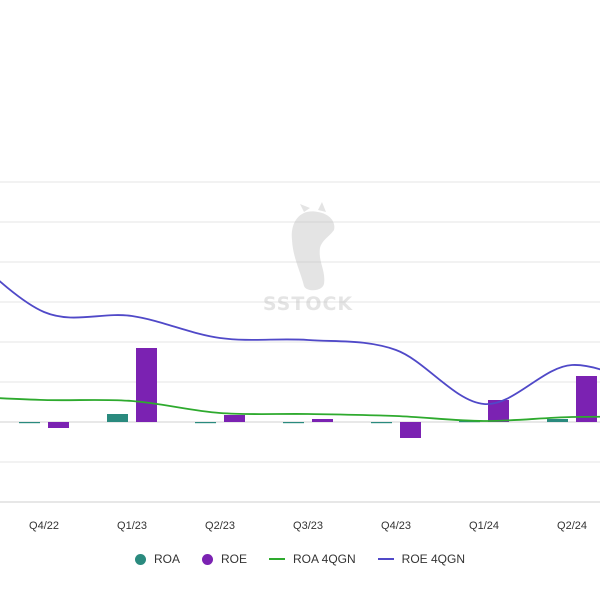 The height and width of the screenshot is (600, 600). What do you see at coordinates (385, 559) in the screenshot?
I see `legend-line-roe-4qgn` at bounding box center [385, 559].